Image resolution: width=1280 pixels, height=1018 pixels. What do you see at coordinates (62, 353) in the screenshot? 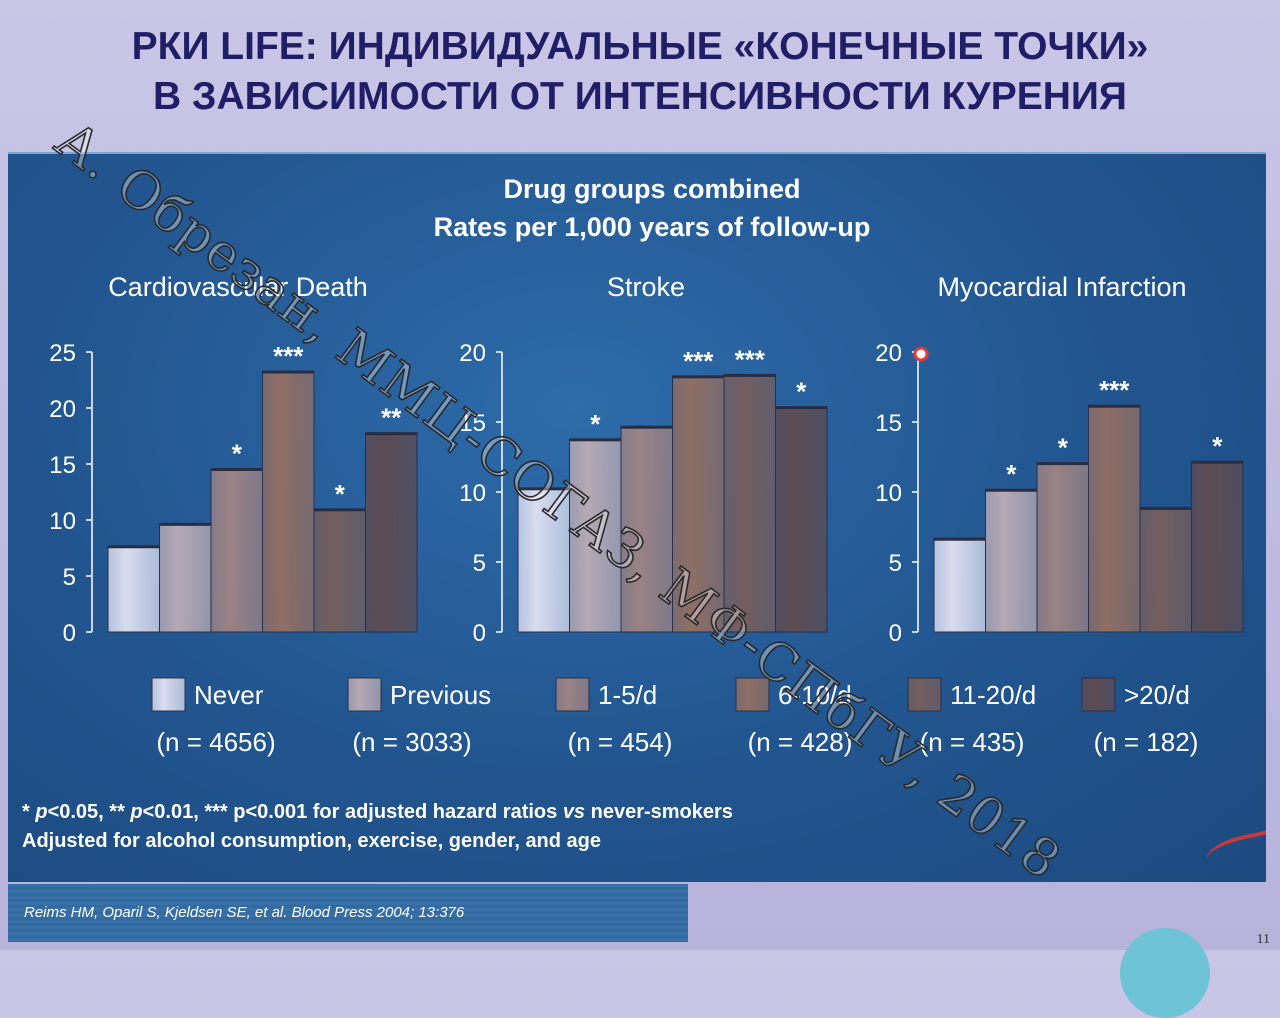
I see `y-tick-label: 25` at bounding box center [62, 353].